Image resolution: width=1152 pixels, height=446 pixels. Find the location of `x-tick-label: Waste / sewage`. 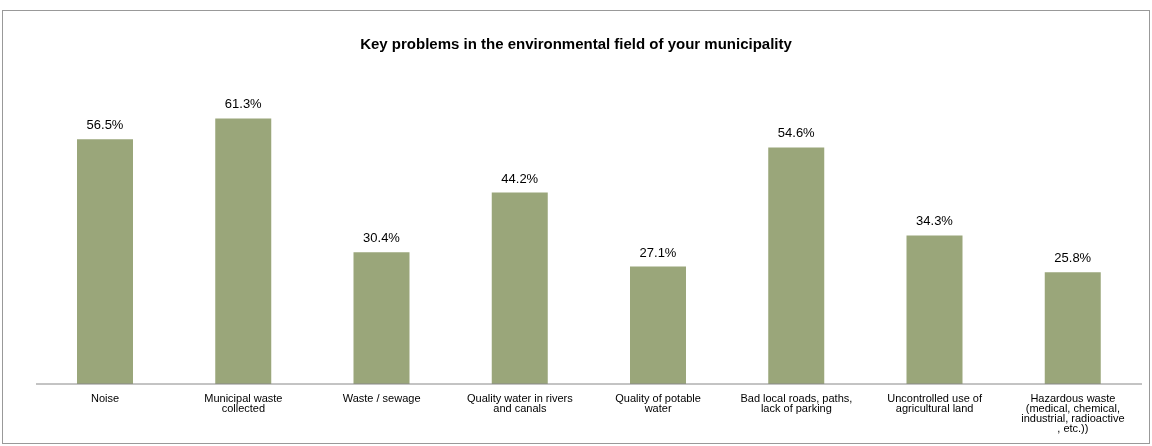

x-tick-label: Waste / sewage is located at coordinates (381, 398).